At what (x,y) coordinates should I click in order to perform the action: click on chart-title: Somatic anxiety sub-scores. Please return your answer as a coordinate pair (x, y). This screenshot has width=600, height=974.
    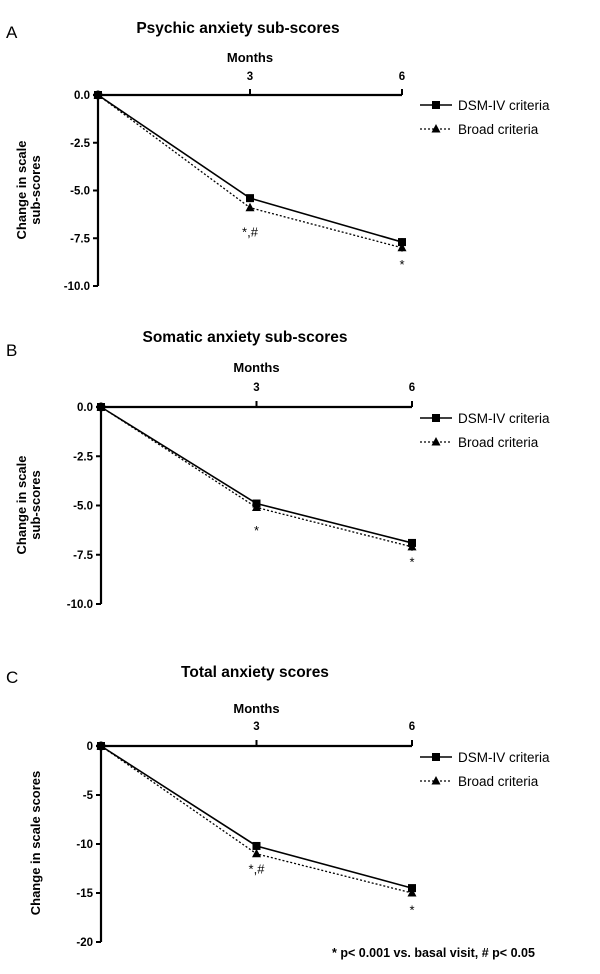
    Looking at the image, I should click on (244, 337).